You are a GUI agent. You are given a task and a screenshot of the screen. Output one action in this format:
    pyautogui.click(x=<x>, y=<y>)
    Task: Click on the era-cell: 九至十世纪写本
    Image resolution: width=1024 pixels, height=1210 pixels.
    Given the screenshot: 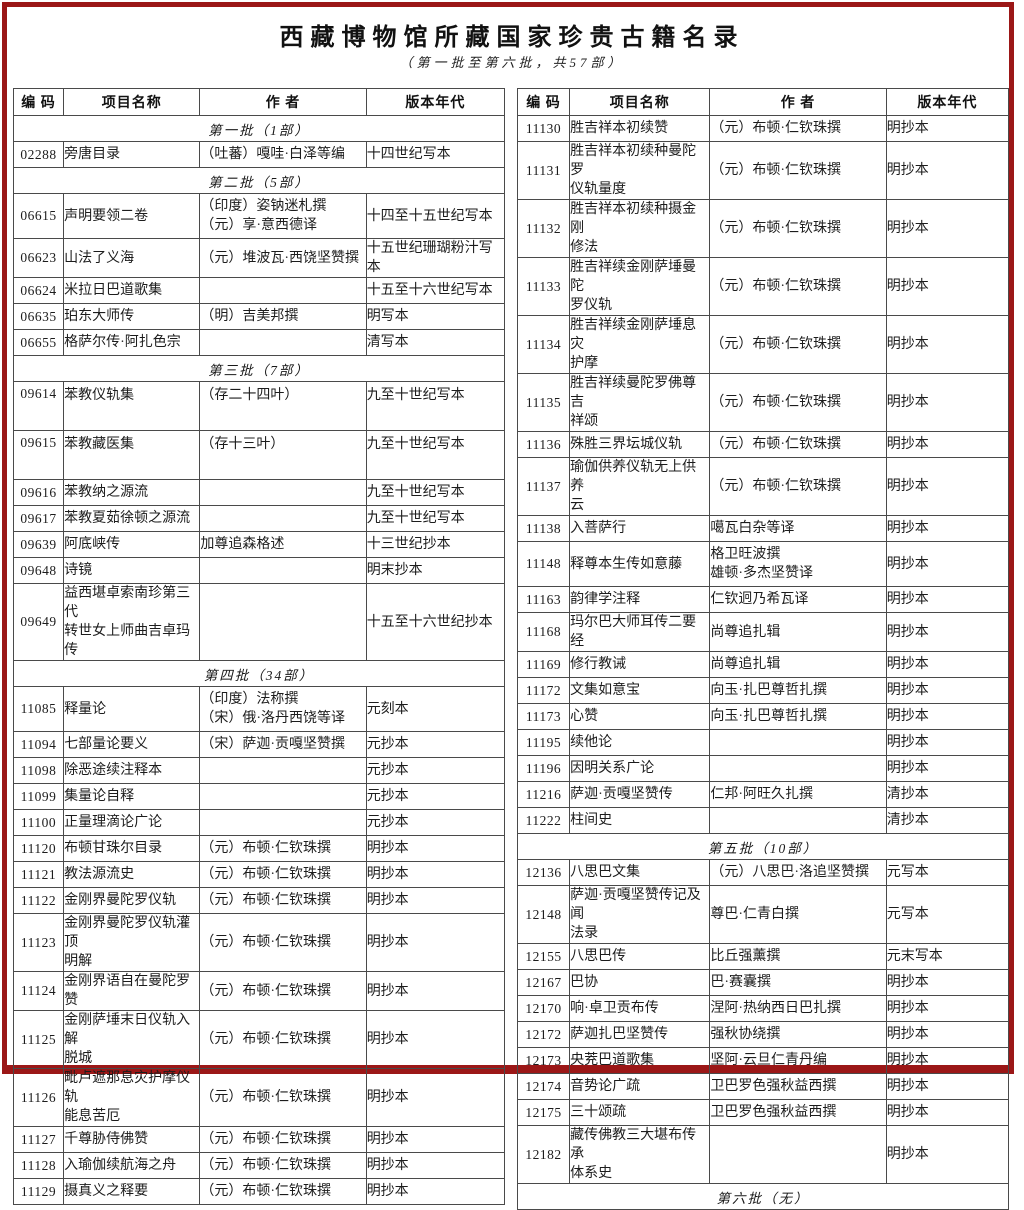 What is the action you would take?
    pyautogui.click(x=435, y=492)
    